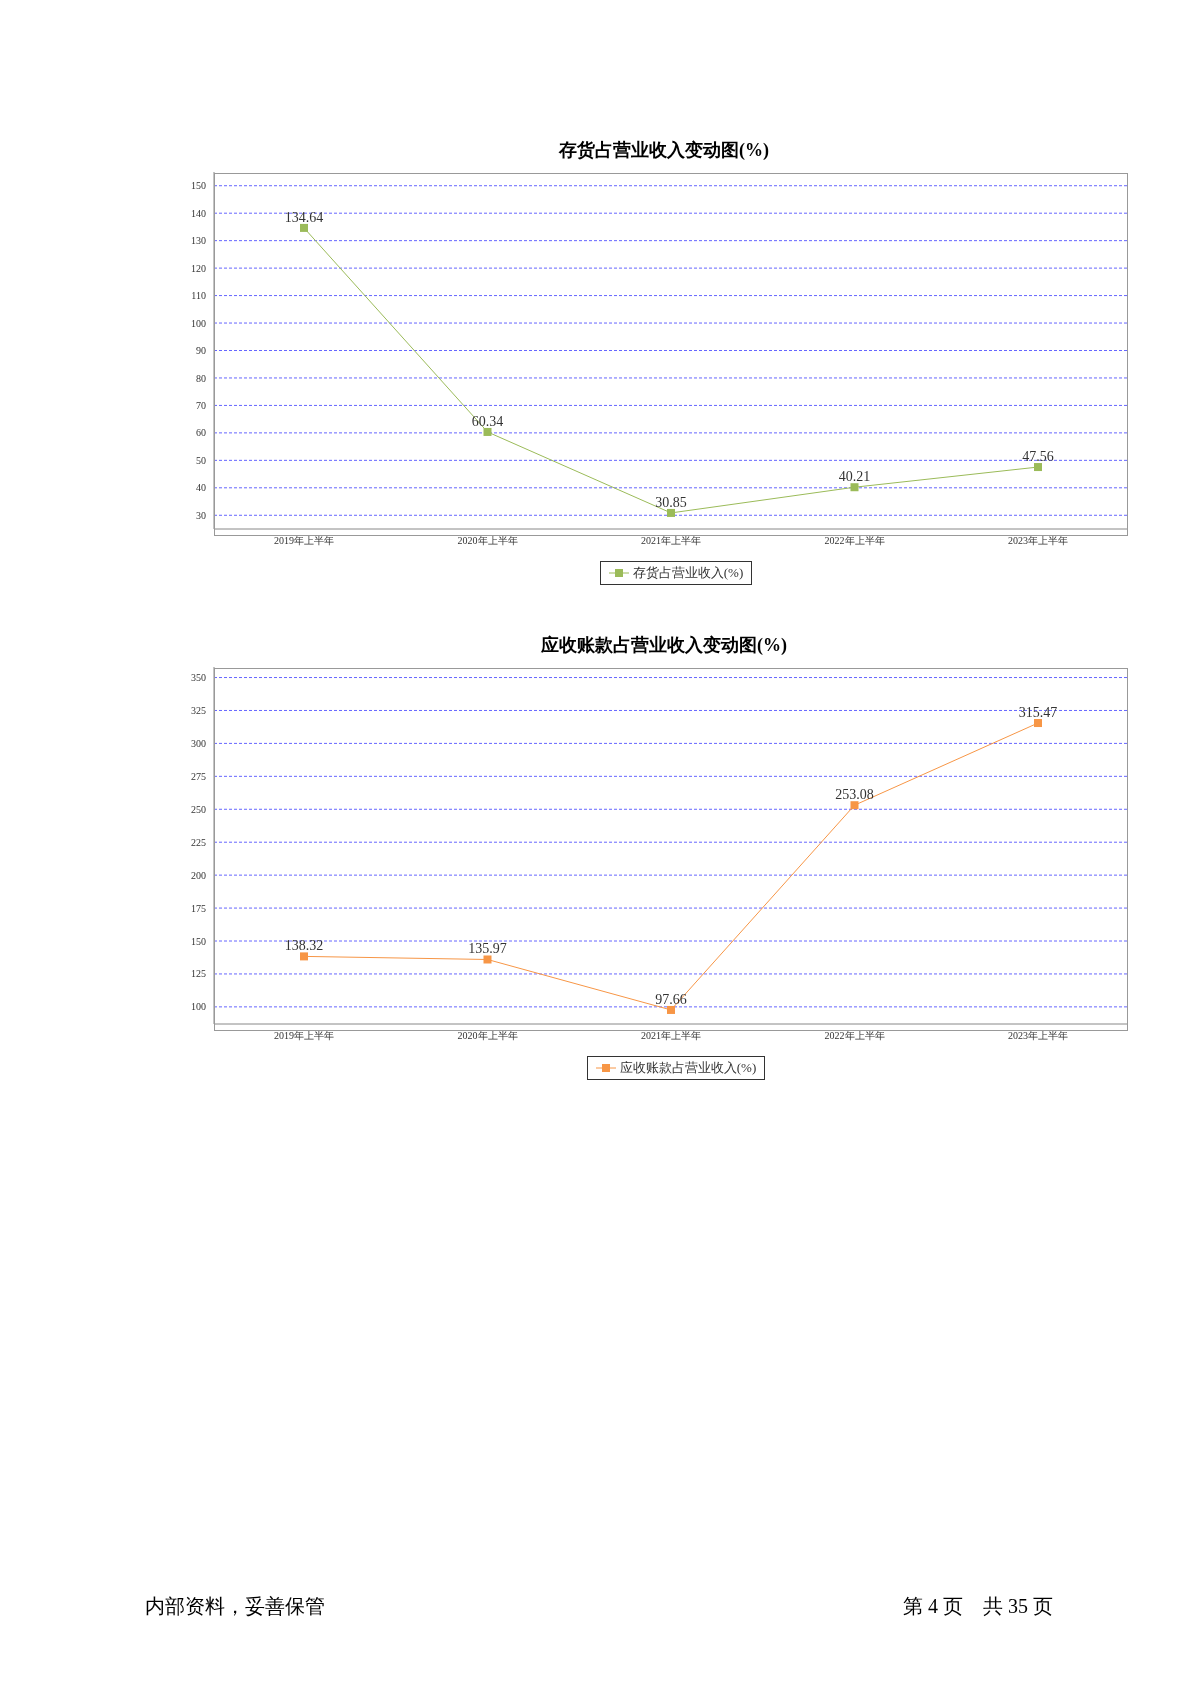 The image size is (1191, 1684). I want to click on y-tick-label: 225, so click(198, 842).